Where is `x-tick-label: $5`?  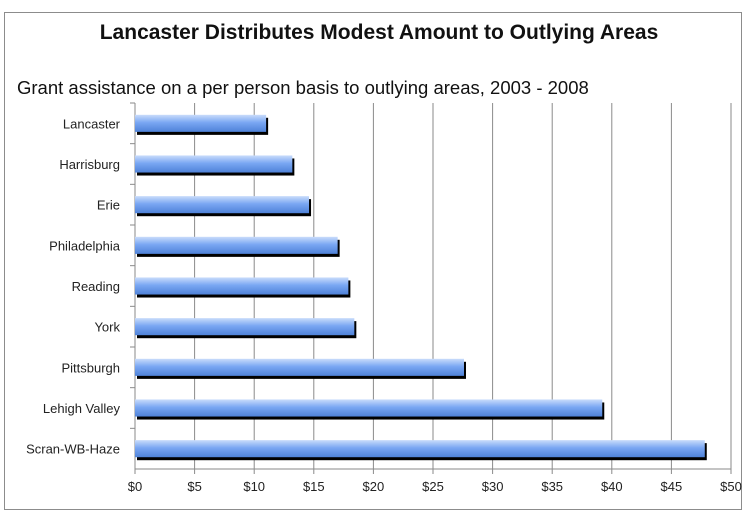
x-tick-label: $5 is located at coordinates (194, 486).